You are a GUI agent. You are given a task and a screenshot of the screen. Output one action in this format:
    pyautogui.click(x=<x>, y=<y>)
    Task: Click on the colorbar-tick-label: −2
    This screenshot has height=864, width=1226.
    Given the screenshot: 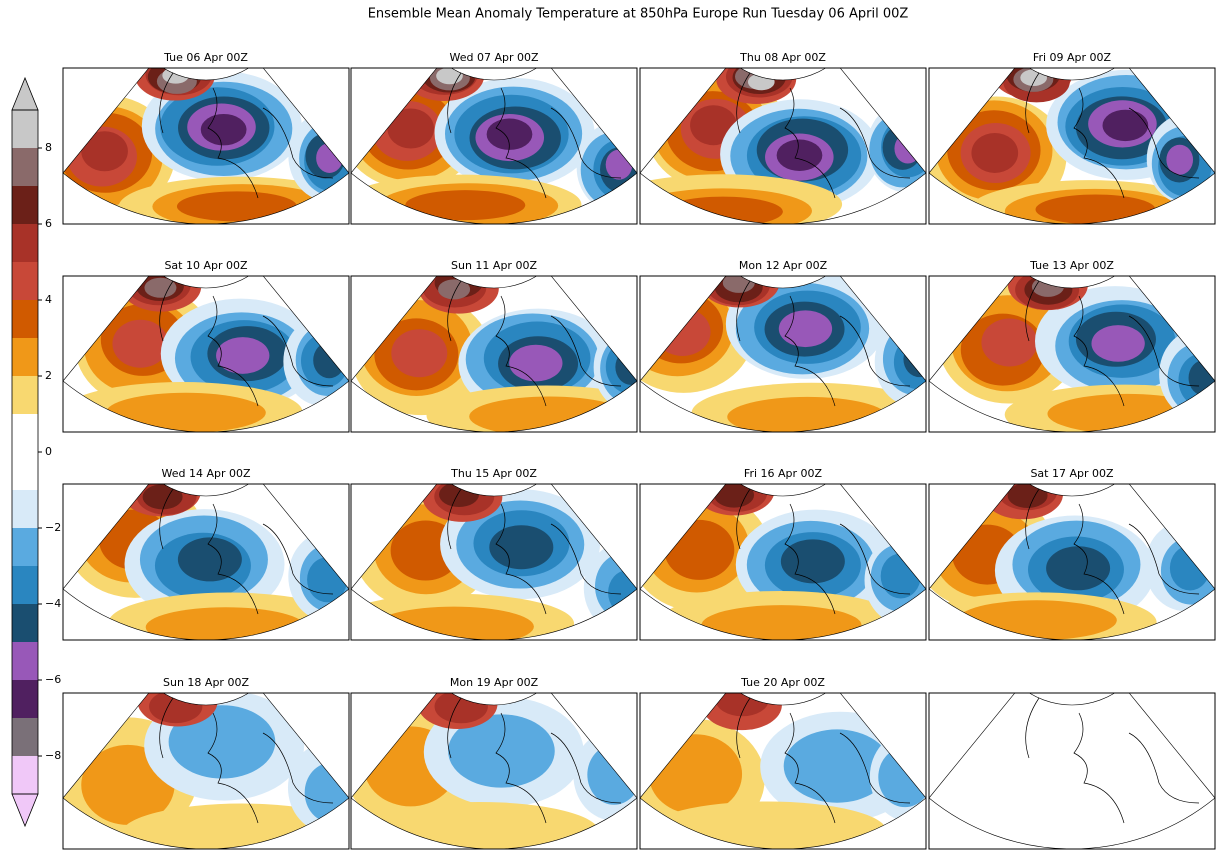 What is the action you would take?
    pyautogui.click(x=53, y=527)
    